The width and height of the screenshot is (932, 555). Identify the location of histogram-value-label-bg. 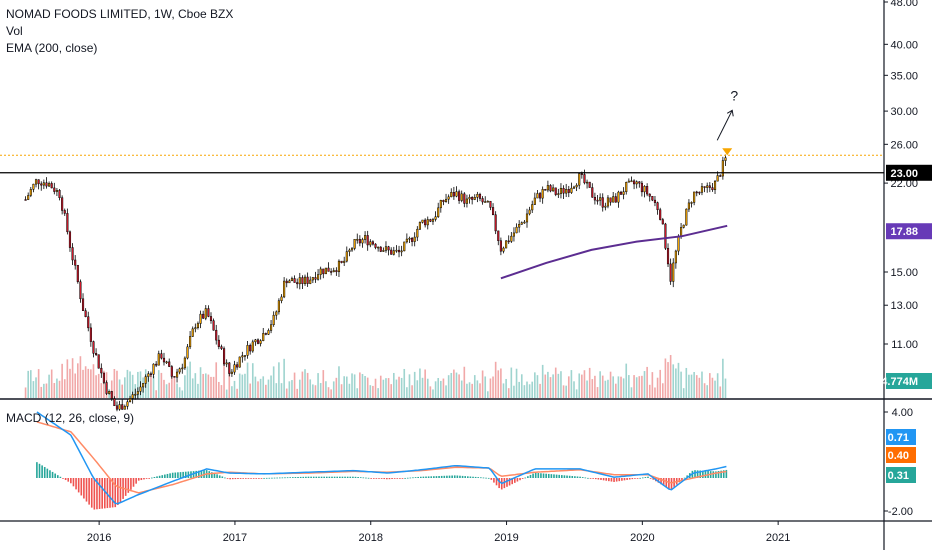
(901, 475).